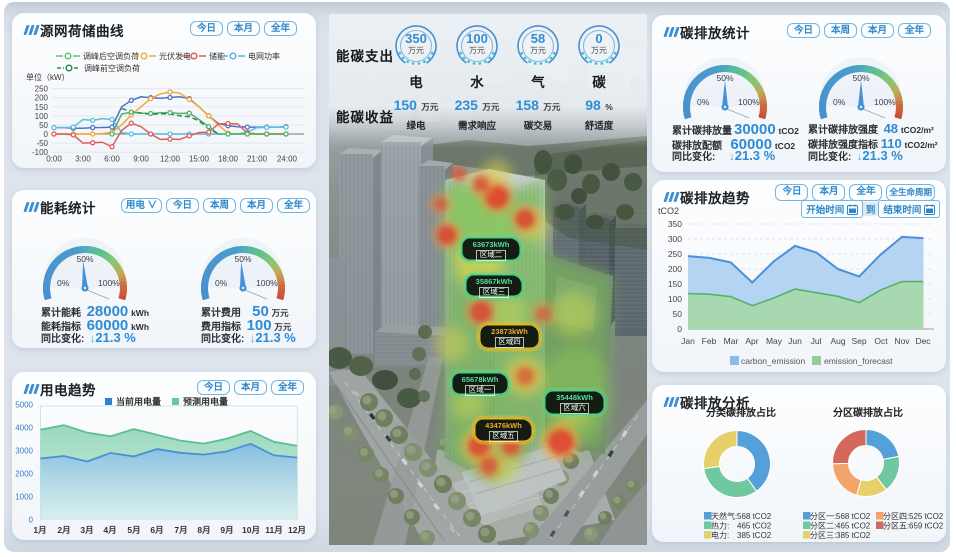  Describe the element at coordinates (837, 341) in the screenshot. I see `svg-text: Aug` at that location.